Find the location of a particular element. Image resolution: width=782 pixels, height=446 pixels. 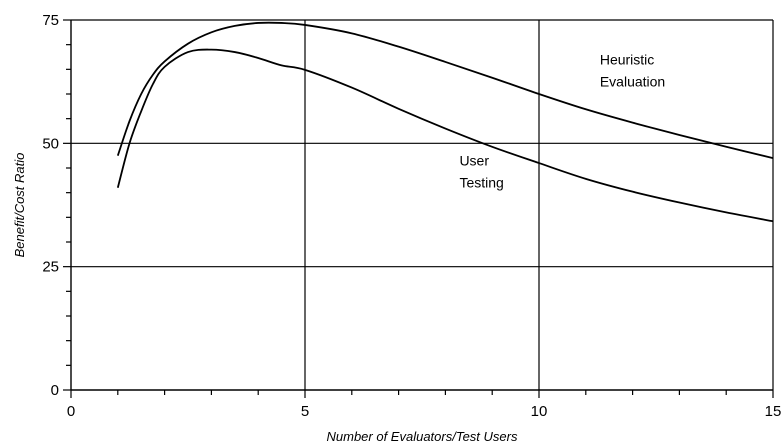

x-tick-label-15: 15 is located at coordinates (773, 411).